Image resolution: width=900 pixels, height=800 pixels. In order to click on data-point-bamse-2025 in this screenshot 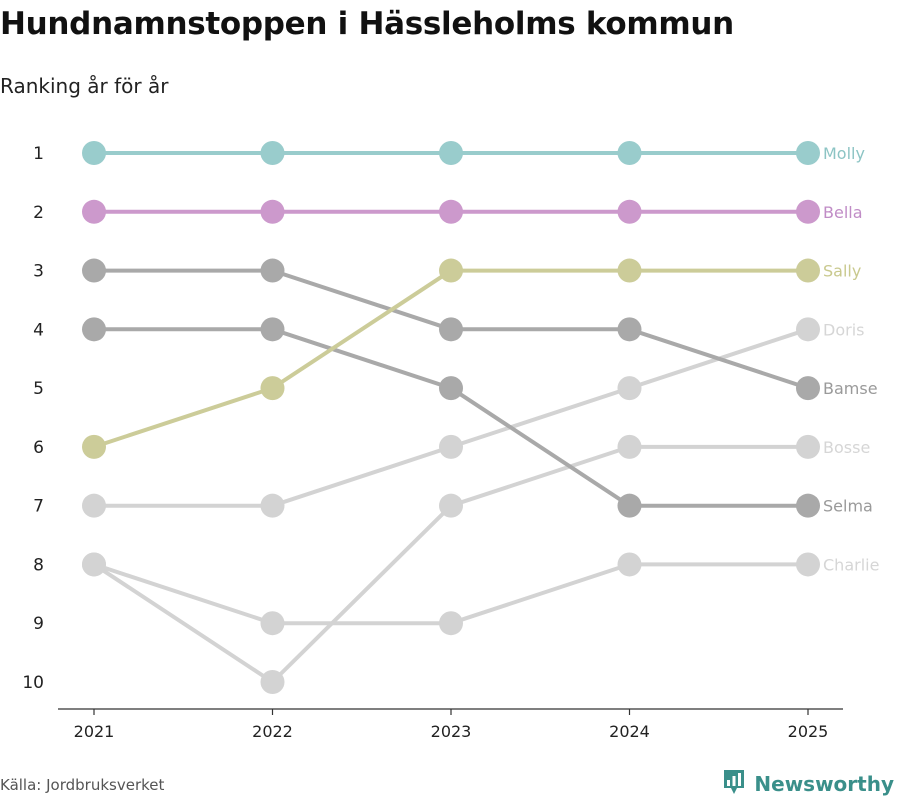, I will do `click(808, 505)`.